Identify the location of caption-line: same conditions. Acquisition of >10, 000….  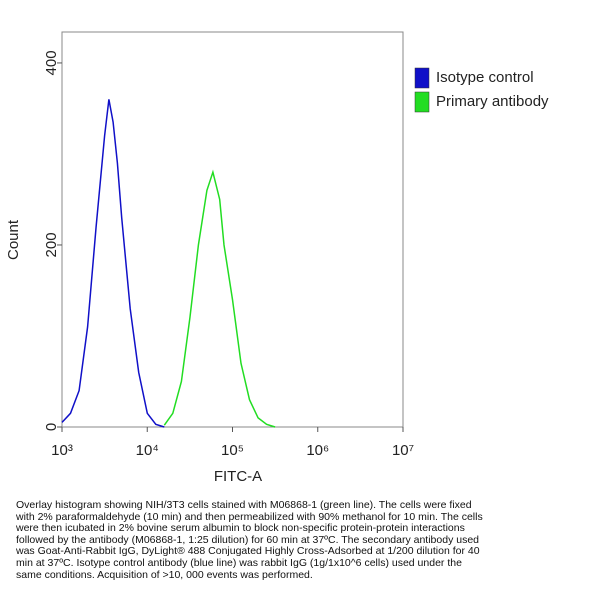
(164, 574).